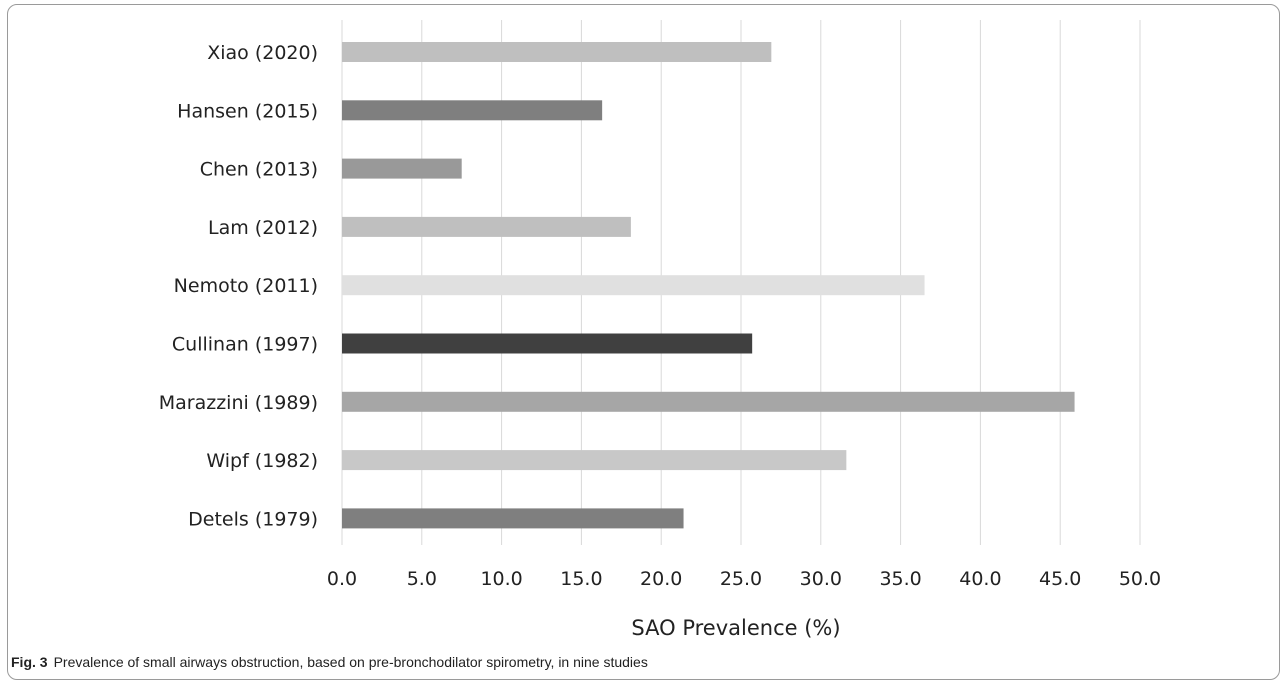 This screenshot has height=687, width=1287. What do you see at coordinates (581, 579) in the screenshot?
I see `x-tick-label: 15.0` at bounding box center [581, 579].